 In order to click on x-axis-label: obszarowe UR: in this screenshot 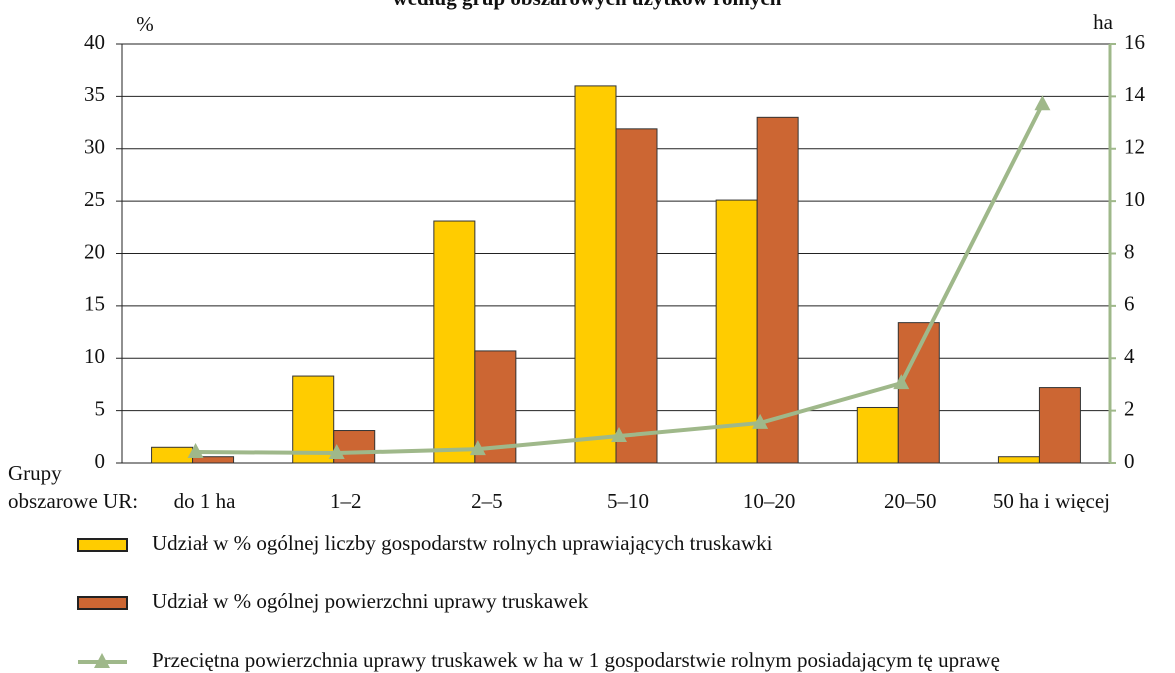, I will do `click(73, 501)`.